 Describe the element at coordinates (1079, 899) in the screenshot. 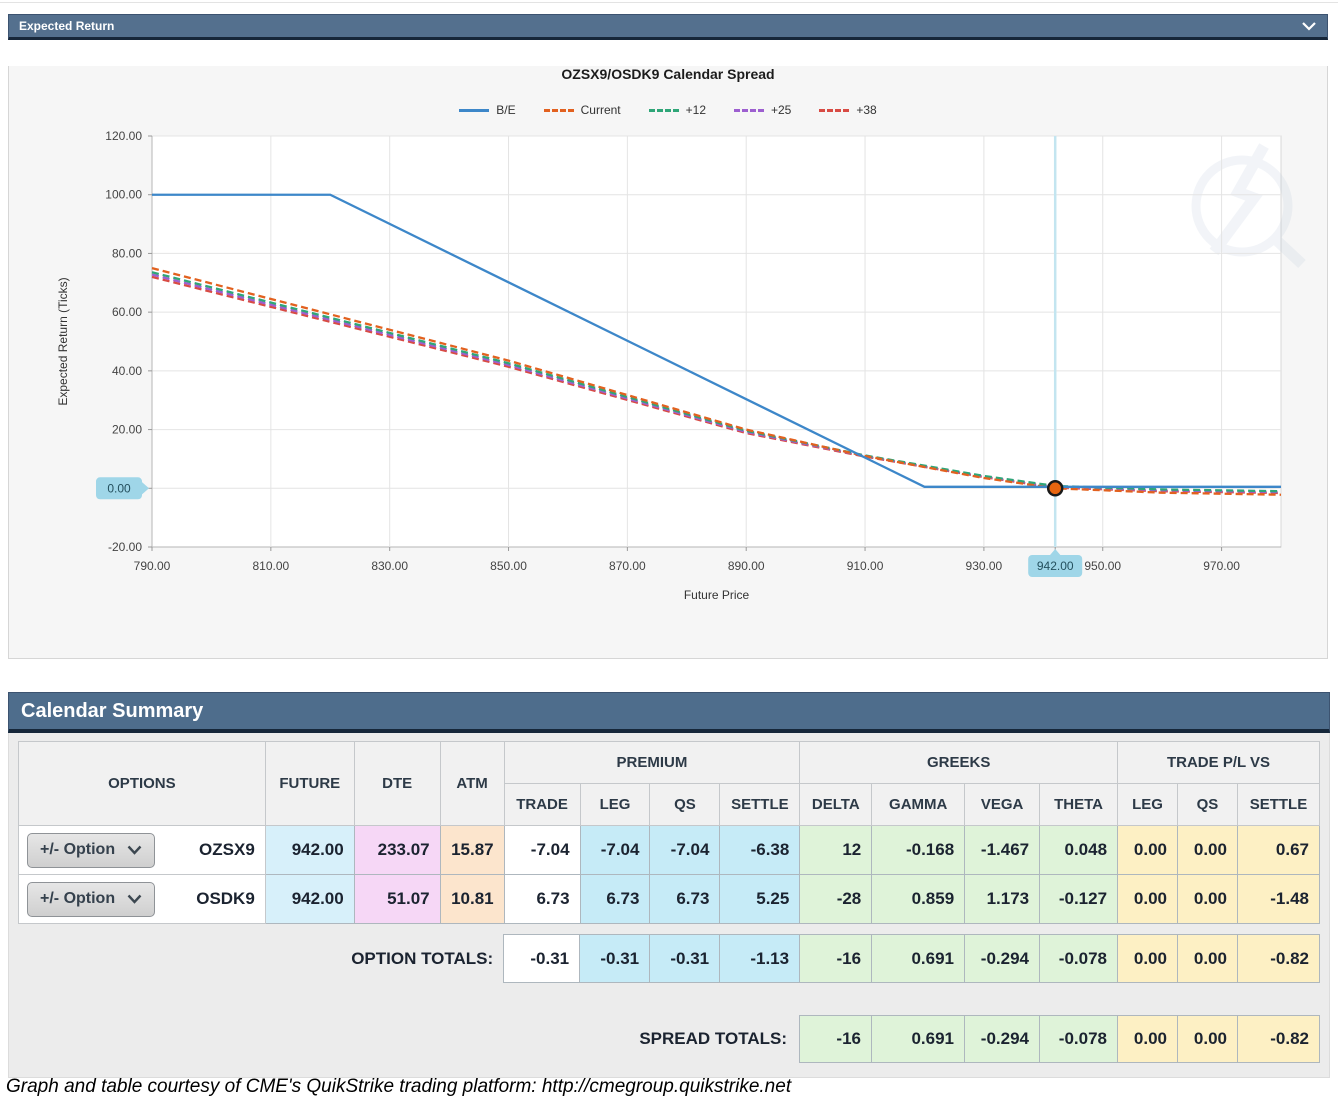

I see `theta-value: -0.127` at that location.